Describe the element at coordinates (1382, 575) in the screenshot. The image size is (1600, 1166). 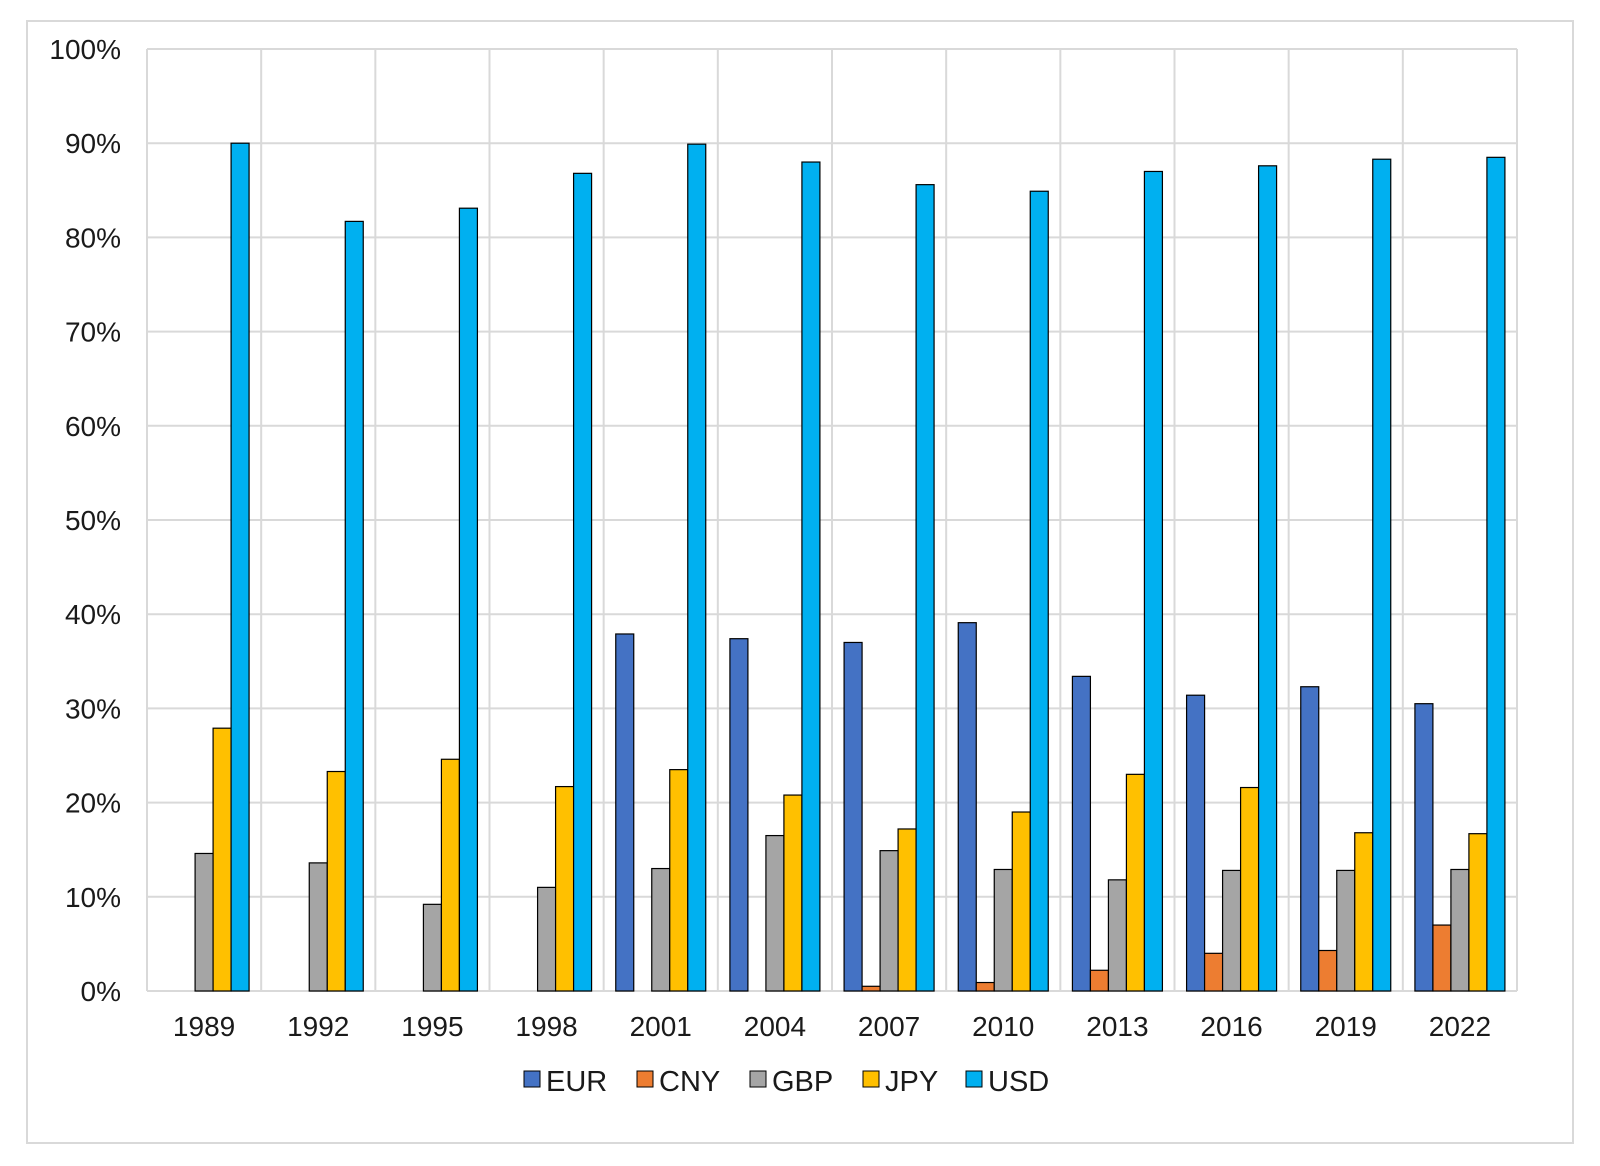
I see `bar-usd-2019` at that location.